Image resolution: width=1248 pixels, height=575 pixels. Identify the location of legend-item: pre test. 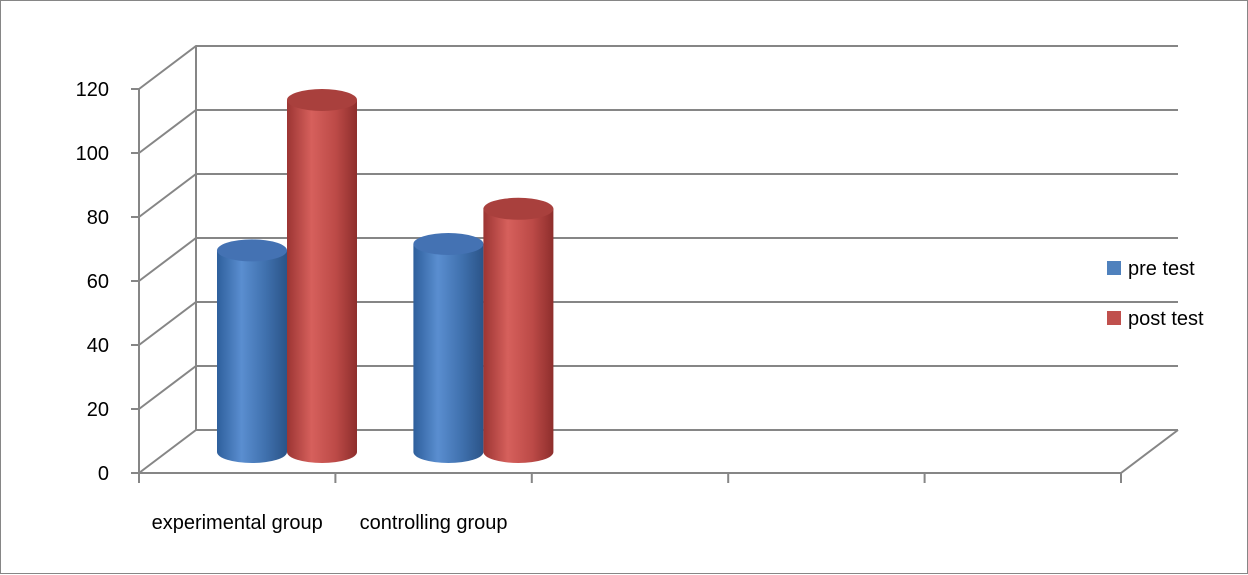
(1151, 269).